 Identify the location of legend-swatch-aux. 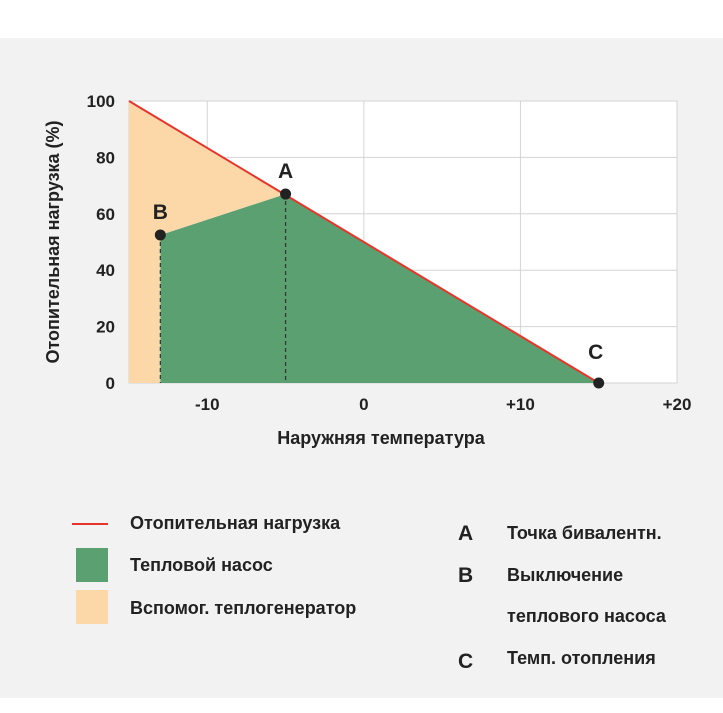
(92, 607).